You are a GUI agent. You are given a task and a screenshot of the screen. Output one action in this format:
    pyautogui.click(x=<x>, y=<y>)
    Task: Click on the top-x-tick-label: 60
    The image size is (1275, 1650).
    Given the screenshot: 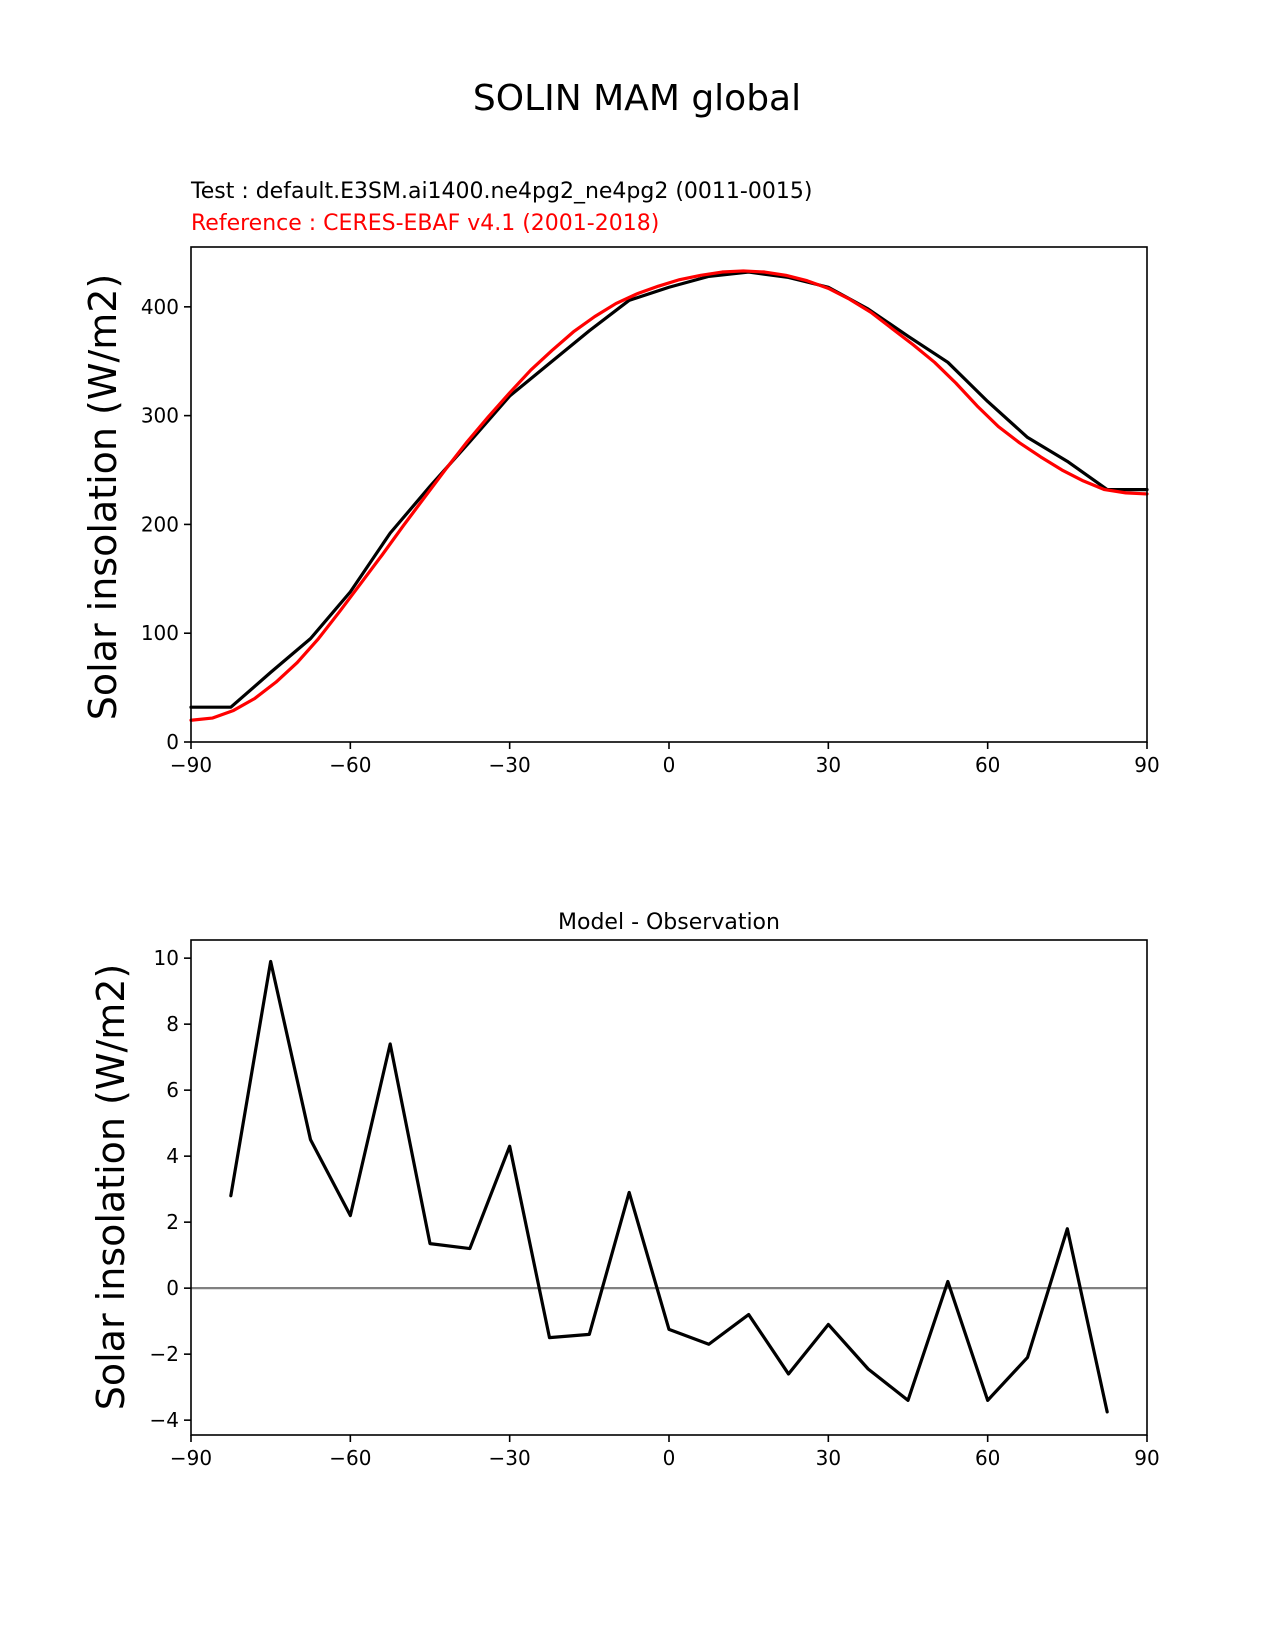 What is the action you would take?
    pyautogui.click(x=987, y=765)
    